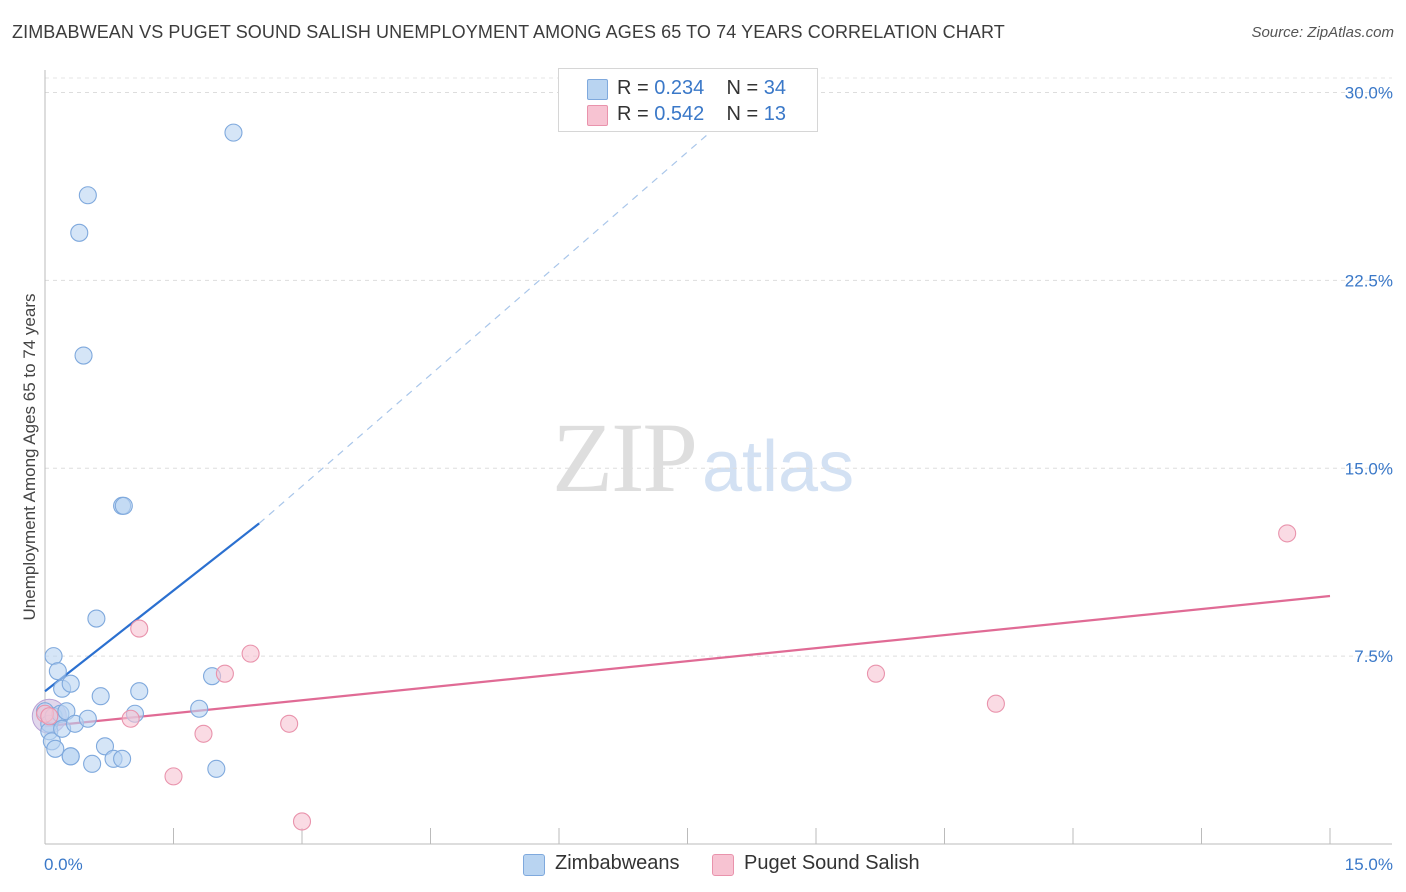 The height and width of the screenshot is (892, 1406). Describe the element at coordinates (679, 88) in the screenshot. I see `legend-r-value: 0.234` at that location.